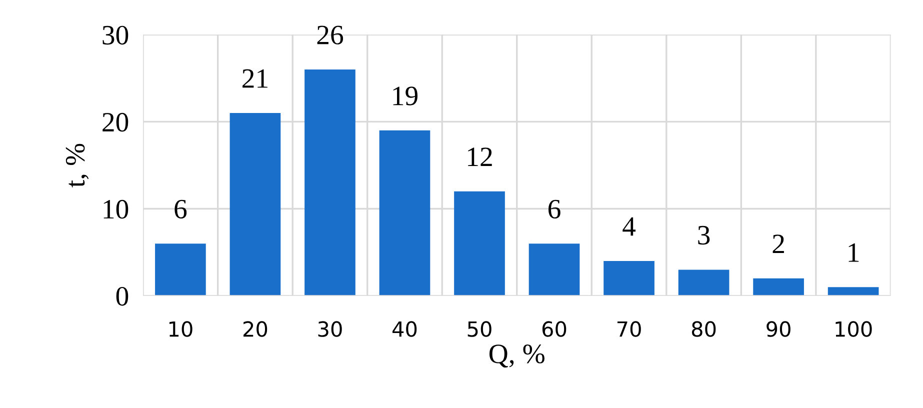  What do you see at coordinates (330, 329) in the screenshot?
I see `x-tick-label: 30` at bounding box center [330, 329].